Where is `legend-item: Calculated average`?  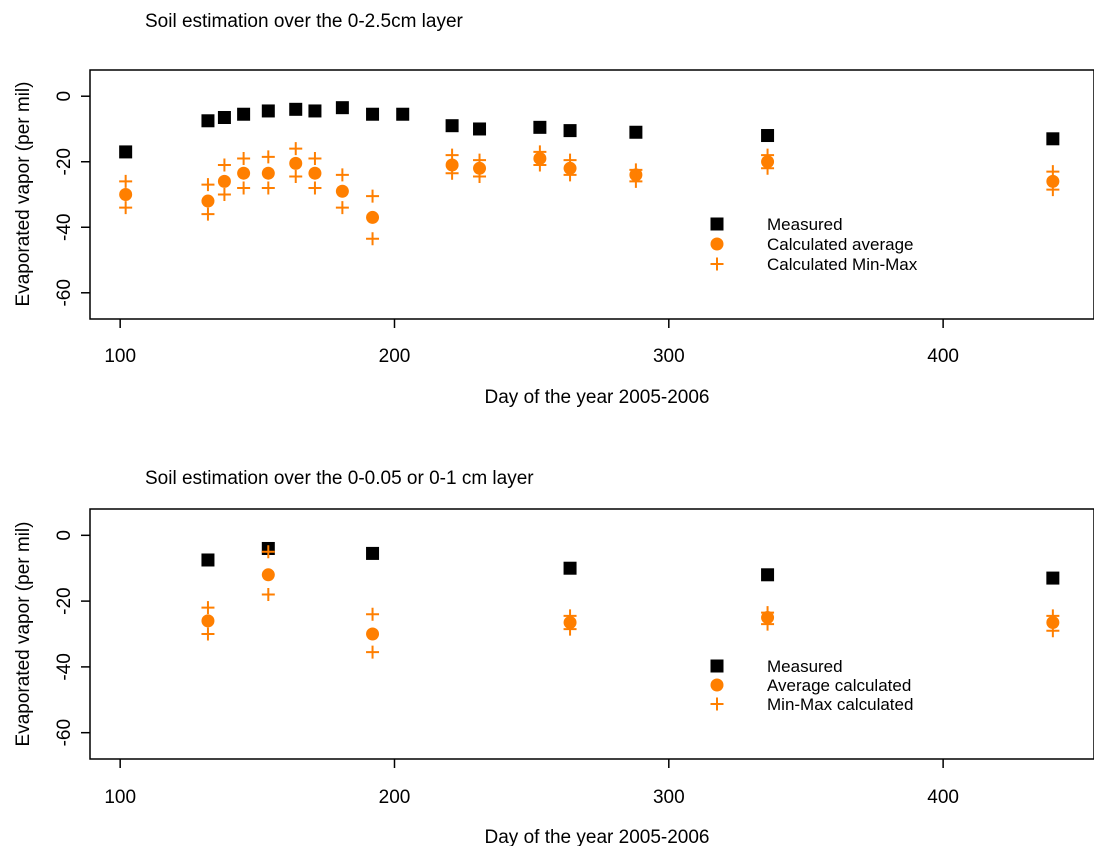 legend-item: Calculated average is located at coordinates (811, 244).